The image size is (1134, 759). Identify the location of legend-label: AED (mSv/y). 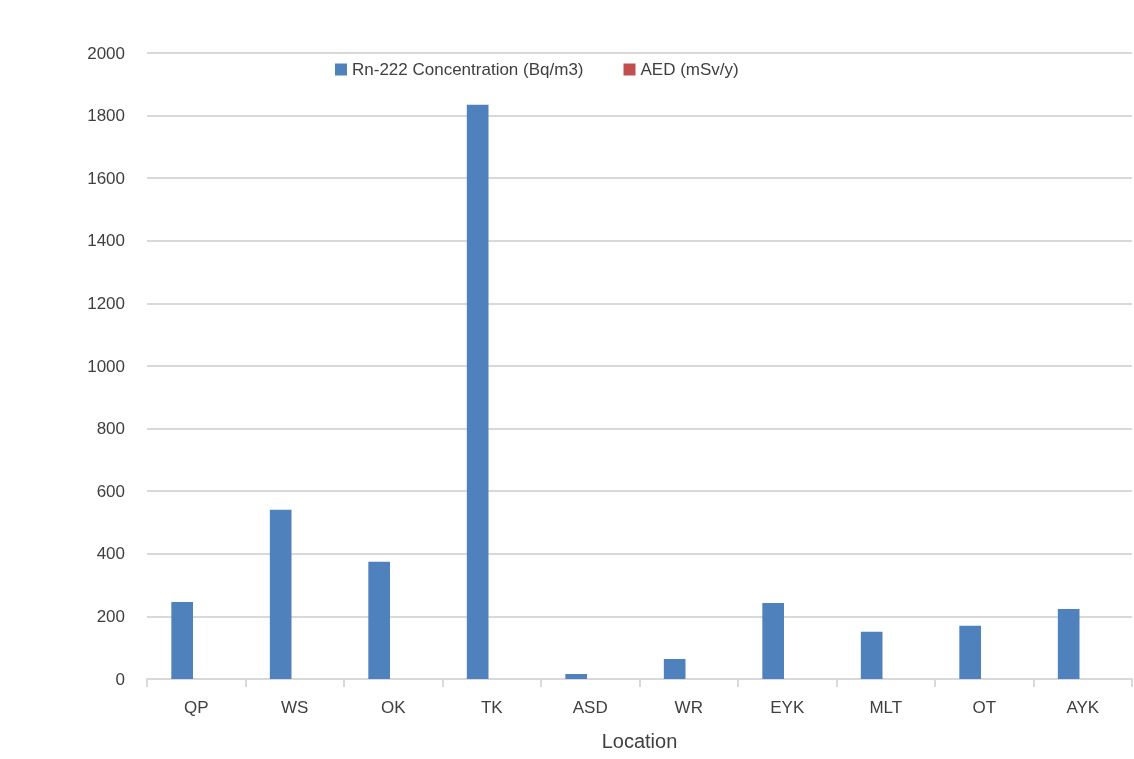
(689, 69).